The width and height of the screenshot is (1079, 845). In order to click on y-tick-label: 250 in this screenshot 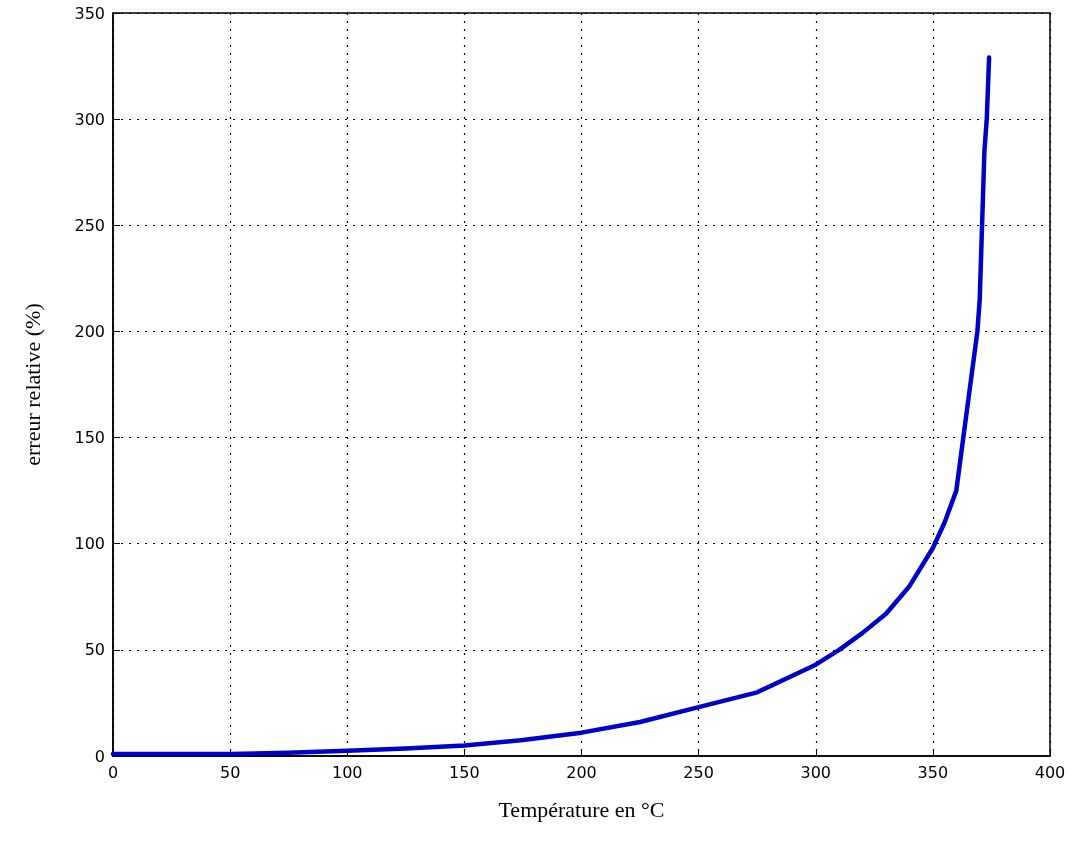, I will do `click(89, 225)`.